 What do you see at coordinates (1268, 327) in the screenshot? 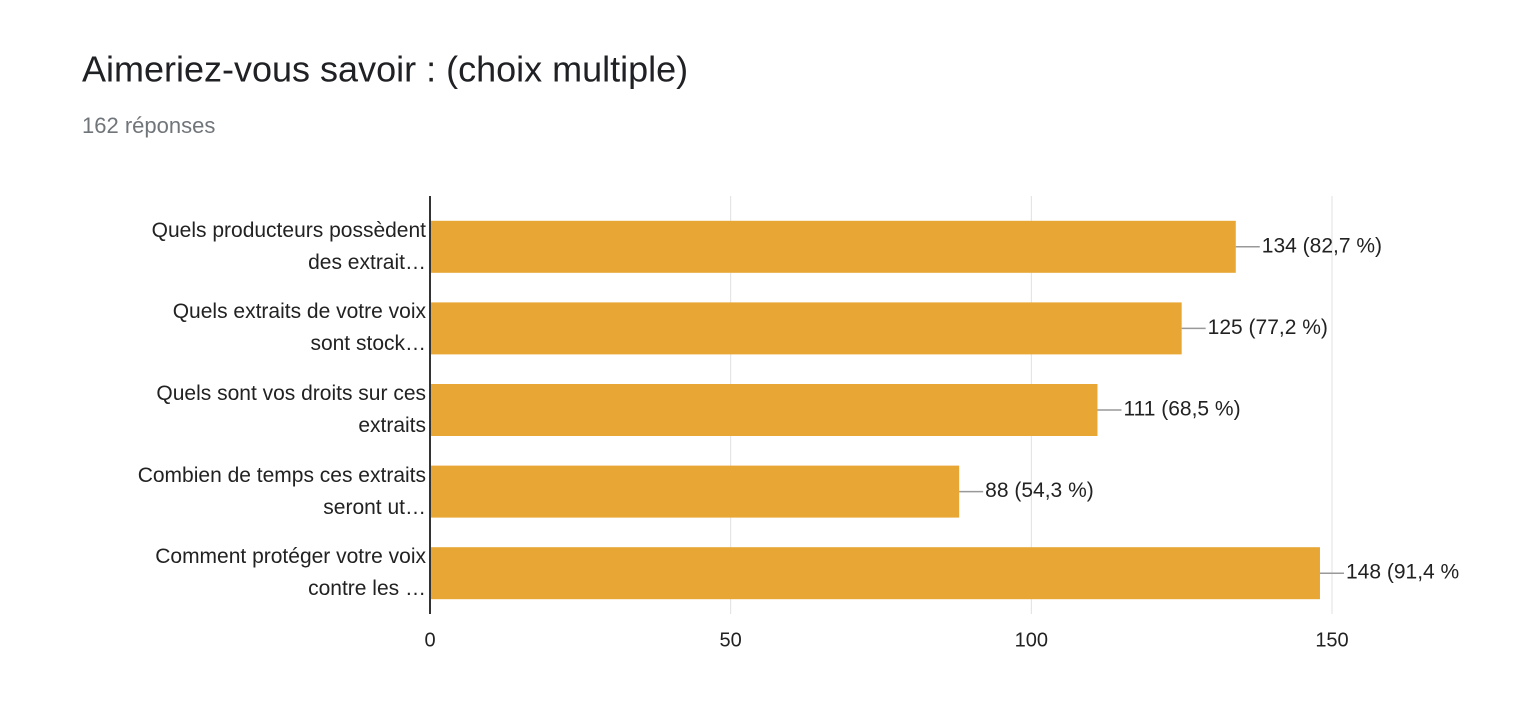
I see `value-label: 125 (77,2 %)` at bounding box center [1268, 327].